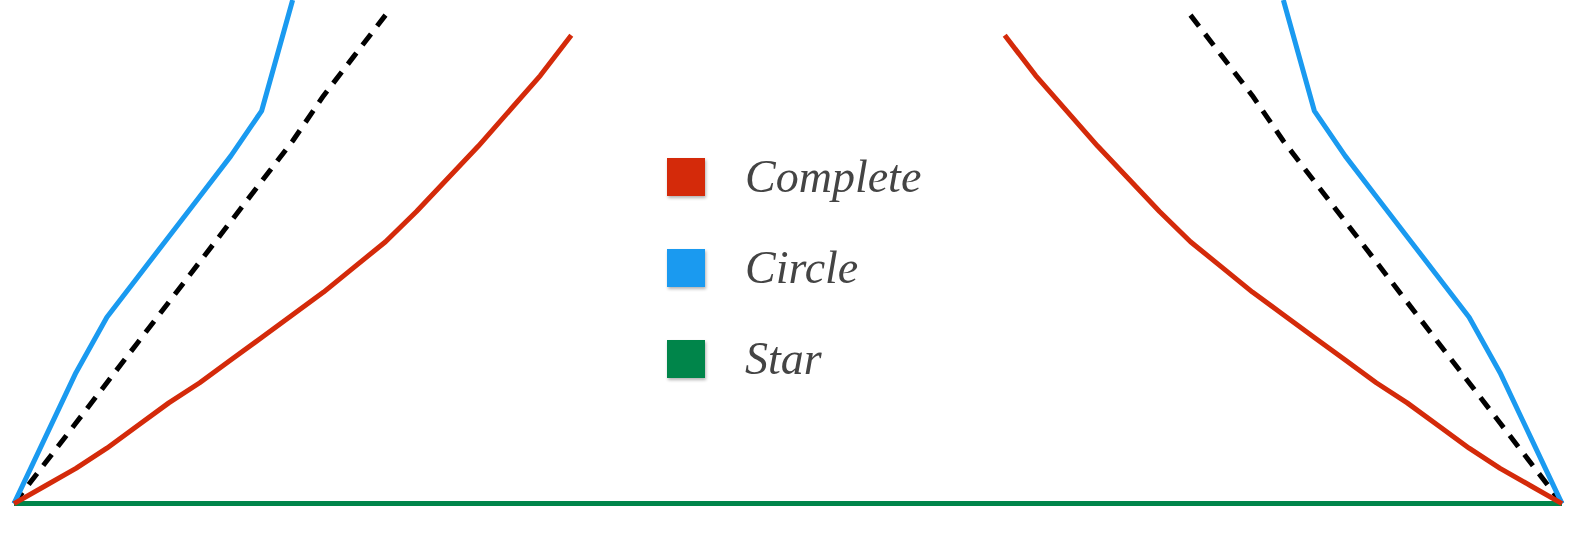 The height and width of the screenshot is (540, 1574). What do you see at coordinates (802, 267) in the screenshot?
I see `legend-label: Circle` at bounding box center [802, 267].